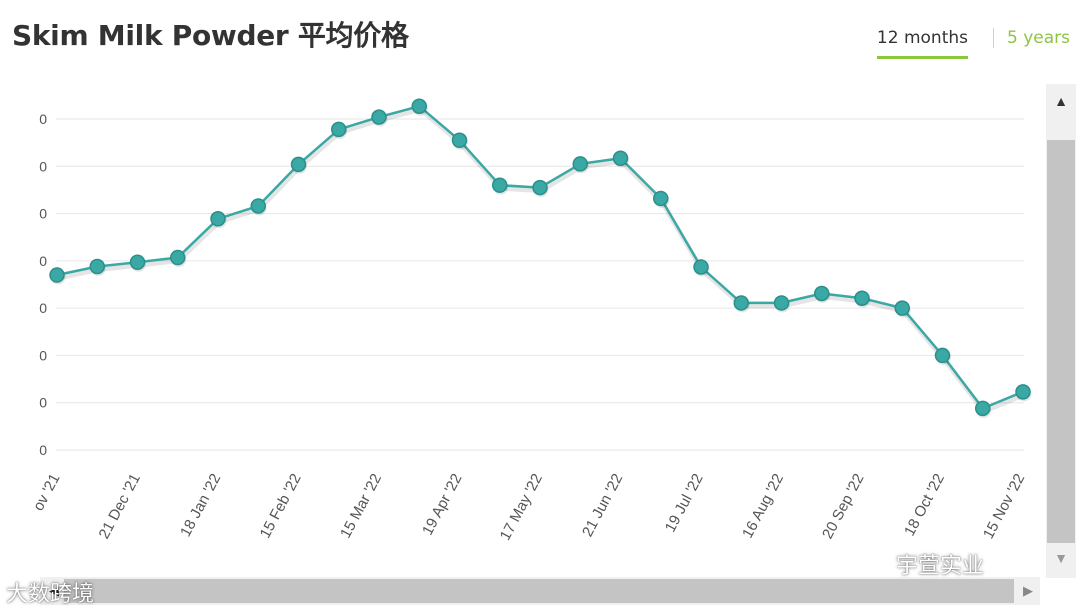 This screenshot has height=610, width=1080. I want to click on tab-12-months: 12 months, so click(922, 43).